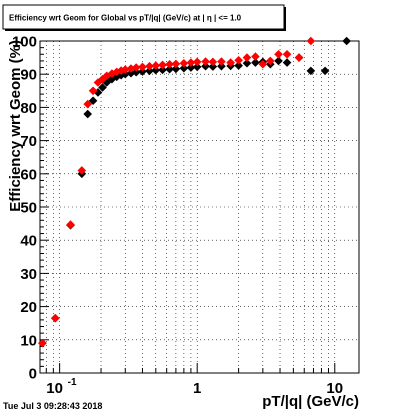 This screenshot has height=414, width=400. I want to click on y-tick-label: 50, so click(28, 208).